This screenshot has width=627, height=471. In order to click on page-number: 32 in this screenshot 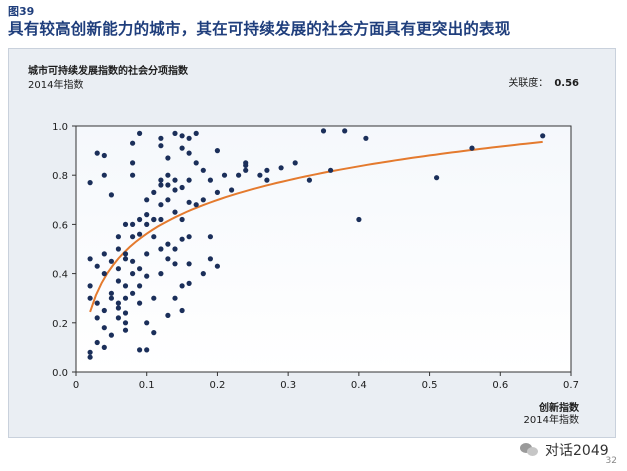, I will do `click(611, 461)`.